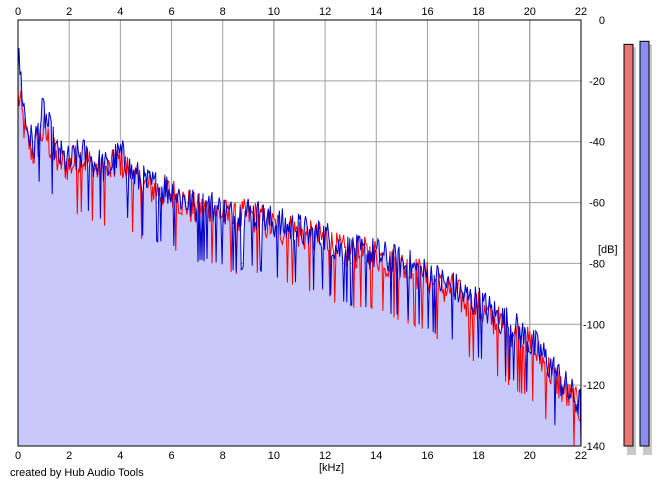  What do you see at coordinates (427, 12) in the screenshot?
I see `x-tick-label-top: 16` at bounding box center [427, 12].